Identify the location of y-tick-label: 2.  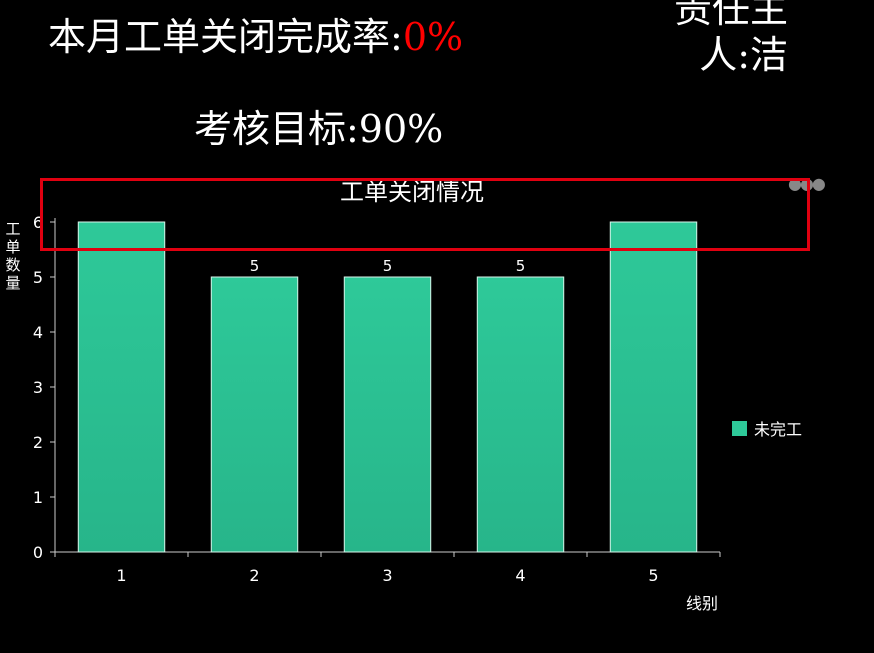
(38, 442).